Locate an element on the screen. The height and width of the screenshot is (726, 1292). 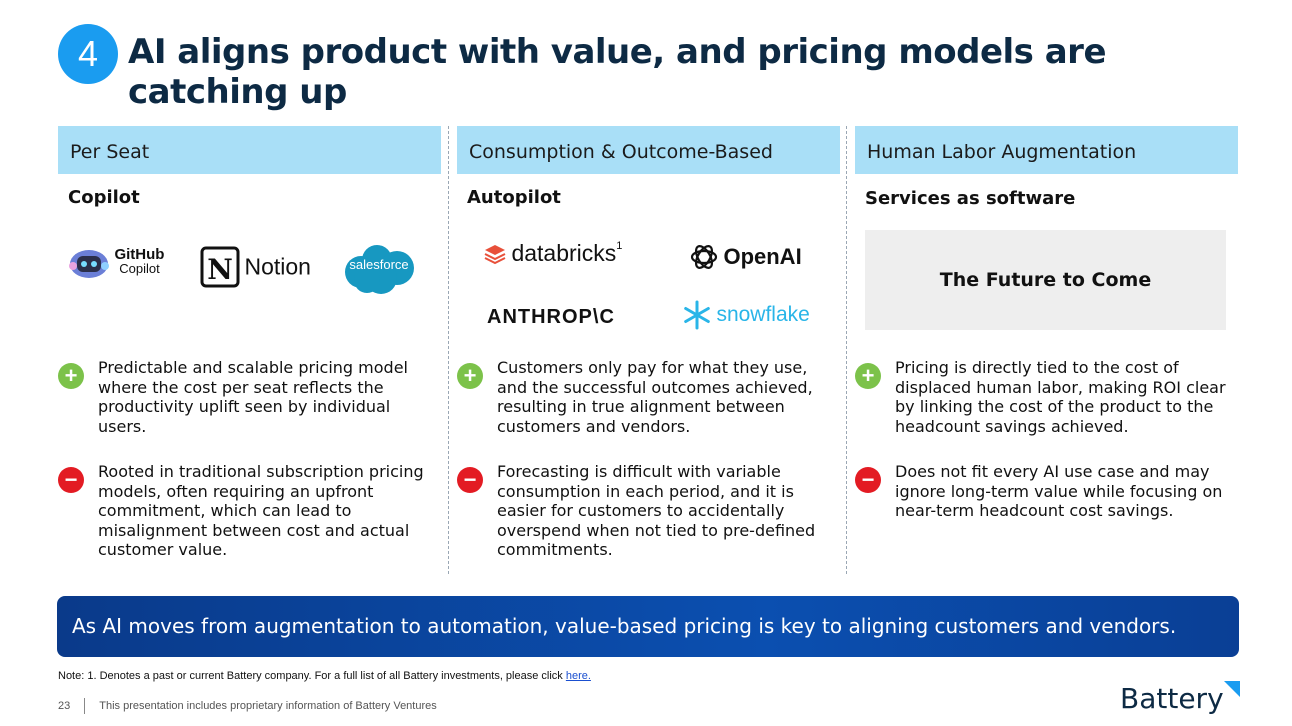
svg-text: N is located at coordinates (220, 269).